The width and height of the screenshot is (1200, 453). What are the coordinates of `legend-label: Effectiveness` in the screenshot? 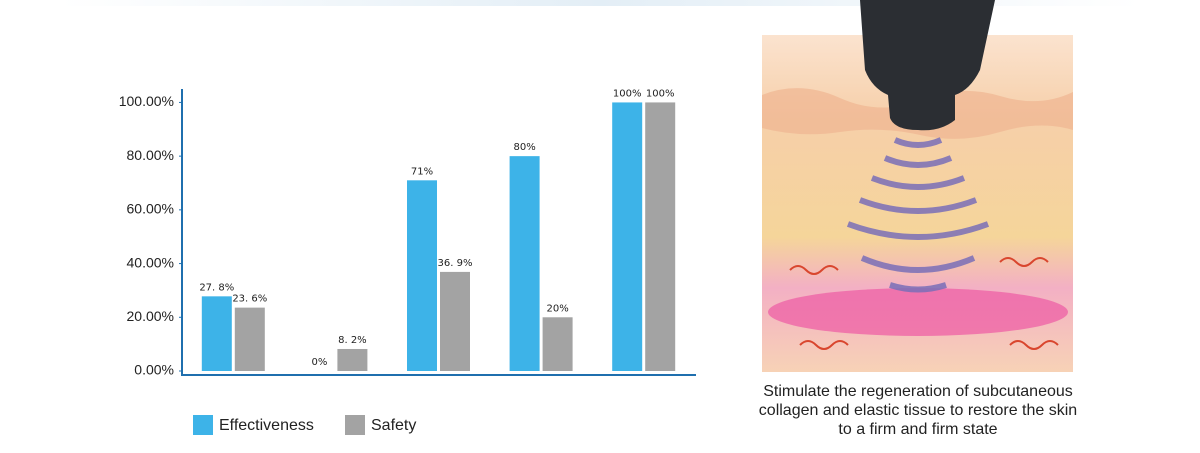 It's located at (266, 425).